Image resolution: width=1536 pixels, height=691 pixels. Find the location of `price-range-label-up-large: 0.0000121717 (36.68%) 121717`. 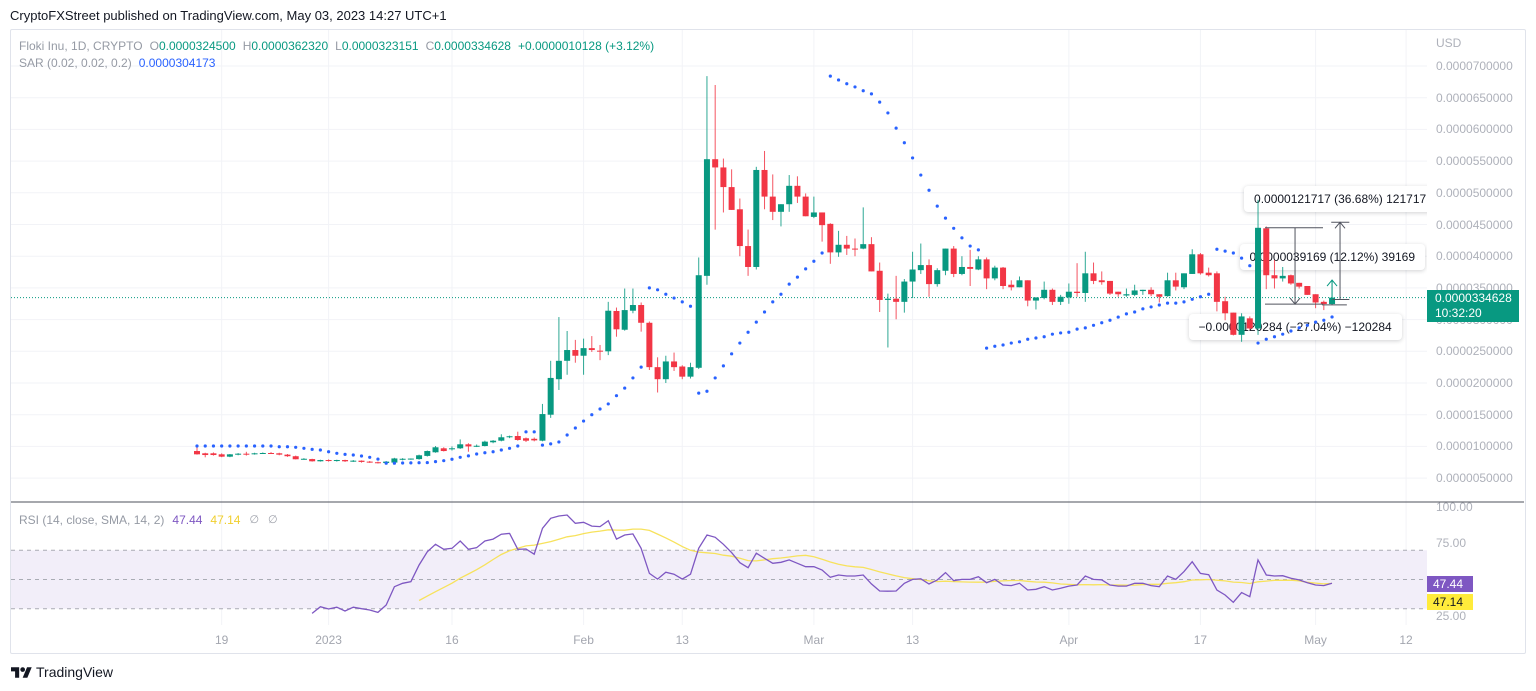

price-range-label-up-large: 0.0000121717 (36.68%) 121717 is located at coordinates (1335, 199).